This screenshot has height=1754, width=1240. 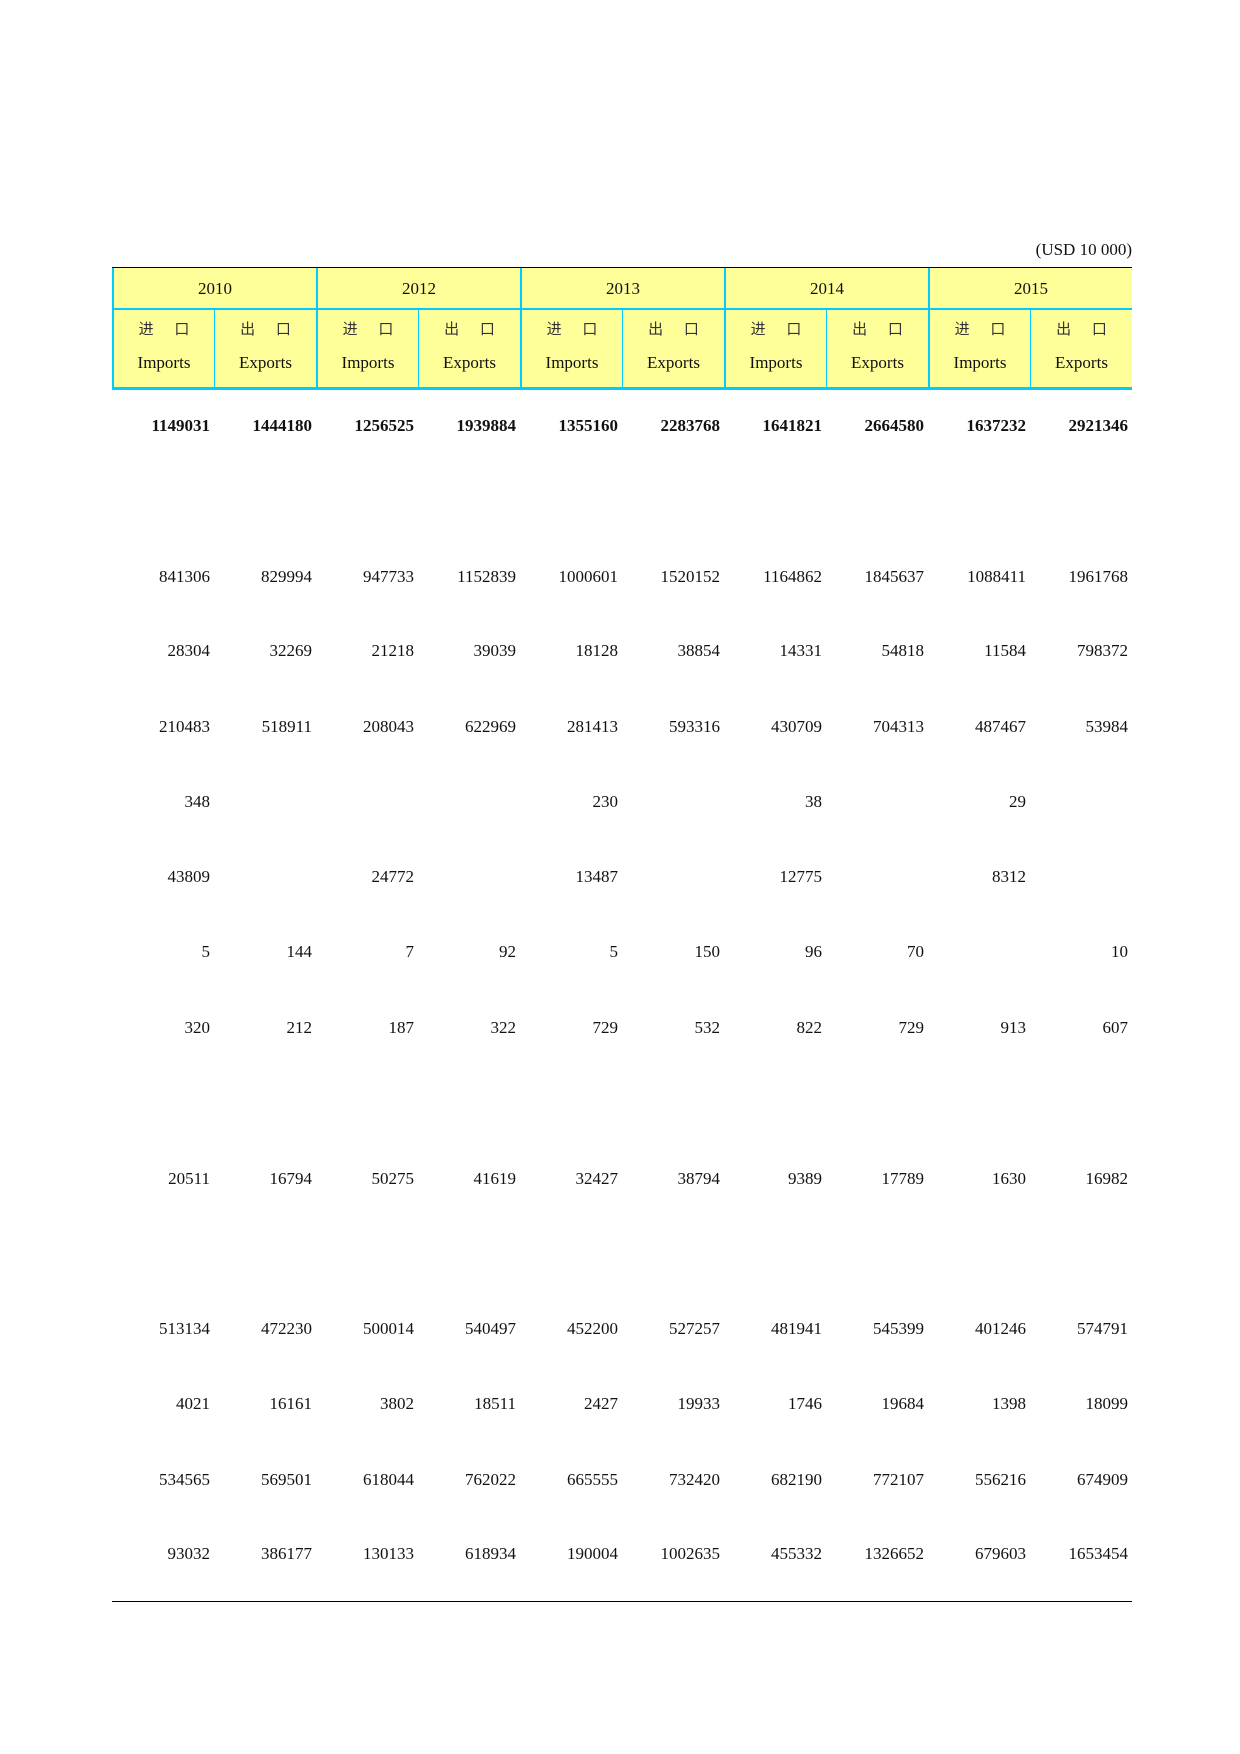 What do you see at coordinates (699, 1403) in the screenshot?
I see `table-cell: 19933` at bounding box center [699, 1403].